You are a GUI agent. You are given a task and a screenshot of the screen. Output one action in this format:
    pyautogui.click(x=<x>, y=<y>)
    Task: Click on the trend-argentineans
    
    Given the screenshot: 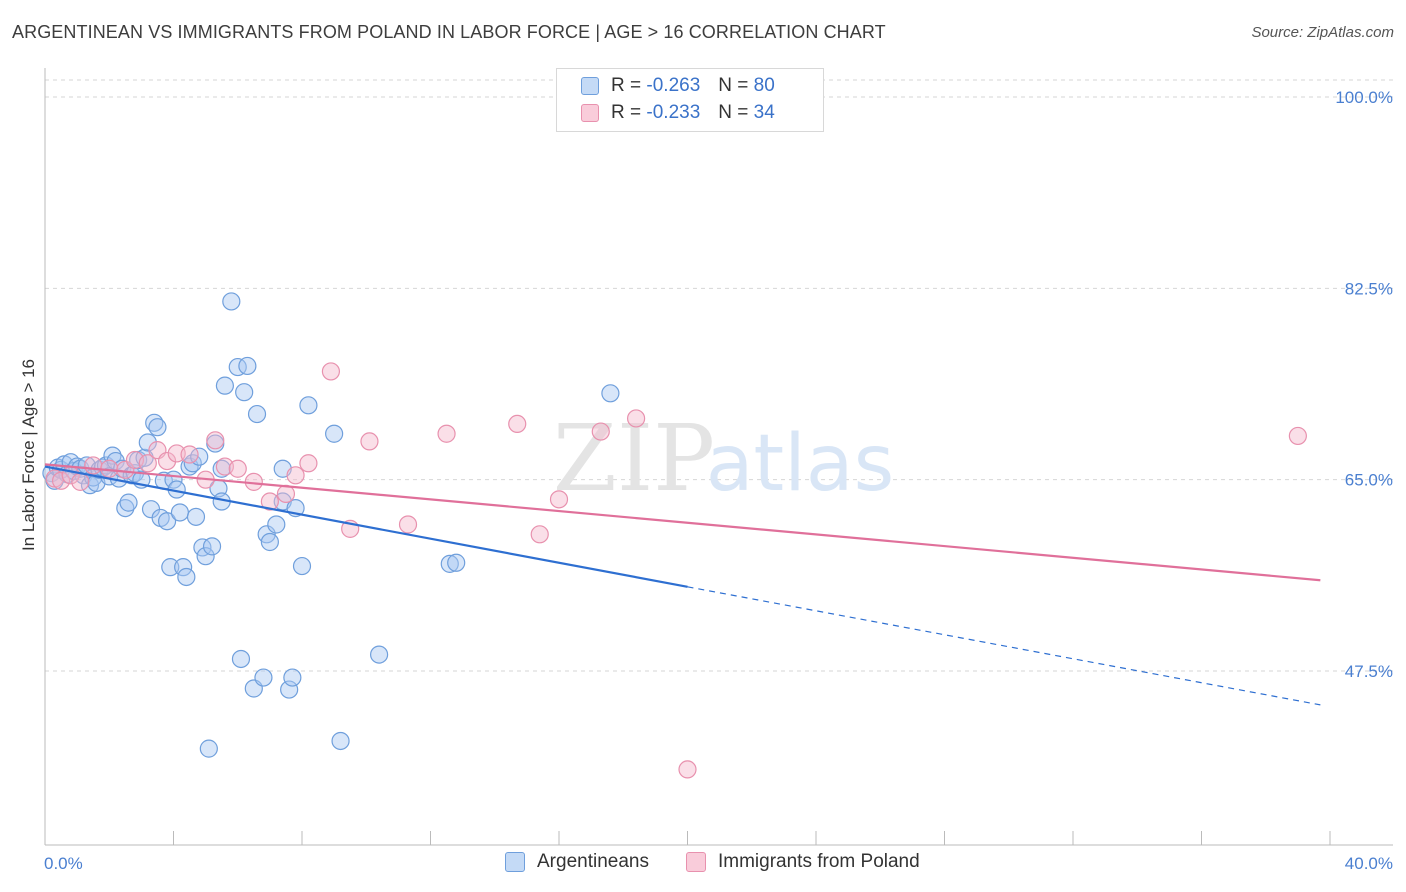 What is the action you would take?
    pyautogui.click(x=366, y=526)
    